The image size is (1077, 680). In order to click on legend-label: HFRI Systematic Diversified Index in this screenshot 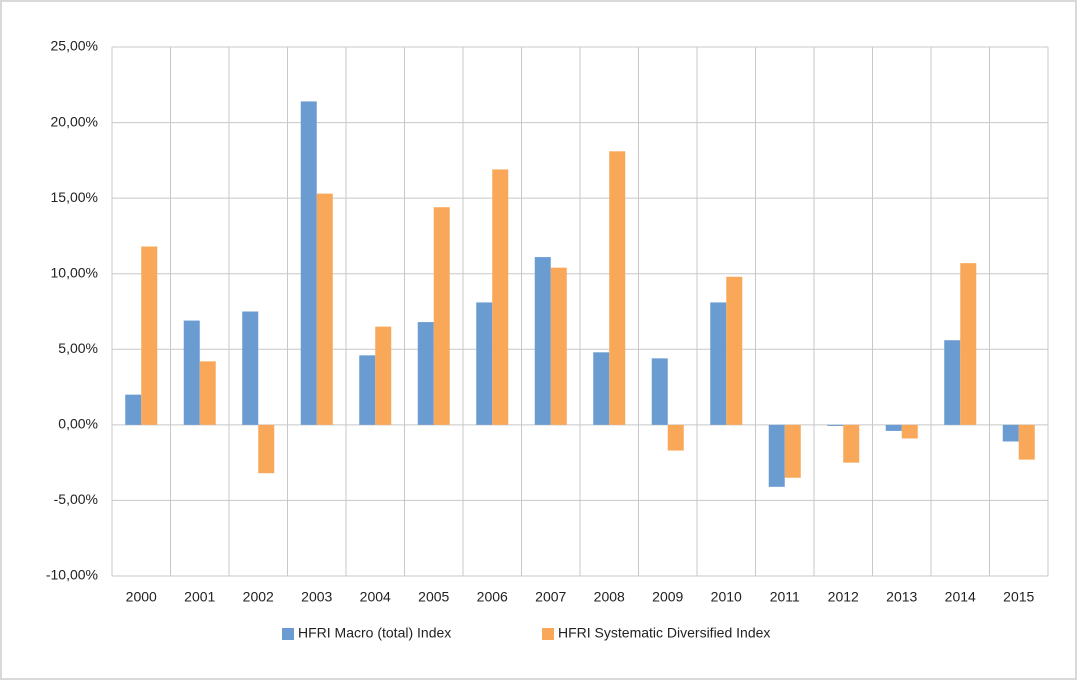, I will do `click(664, 633)`.